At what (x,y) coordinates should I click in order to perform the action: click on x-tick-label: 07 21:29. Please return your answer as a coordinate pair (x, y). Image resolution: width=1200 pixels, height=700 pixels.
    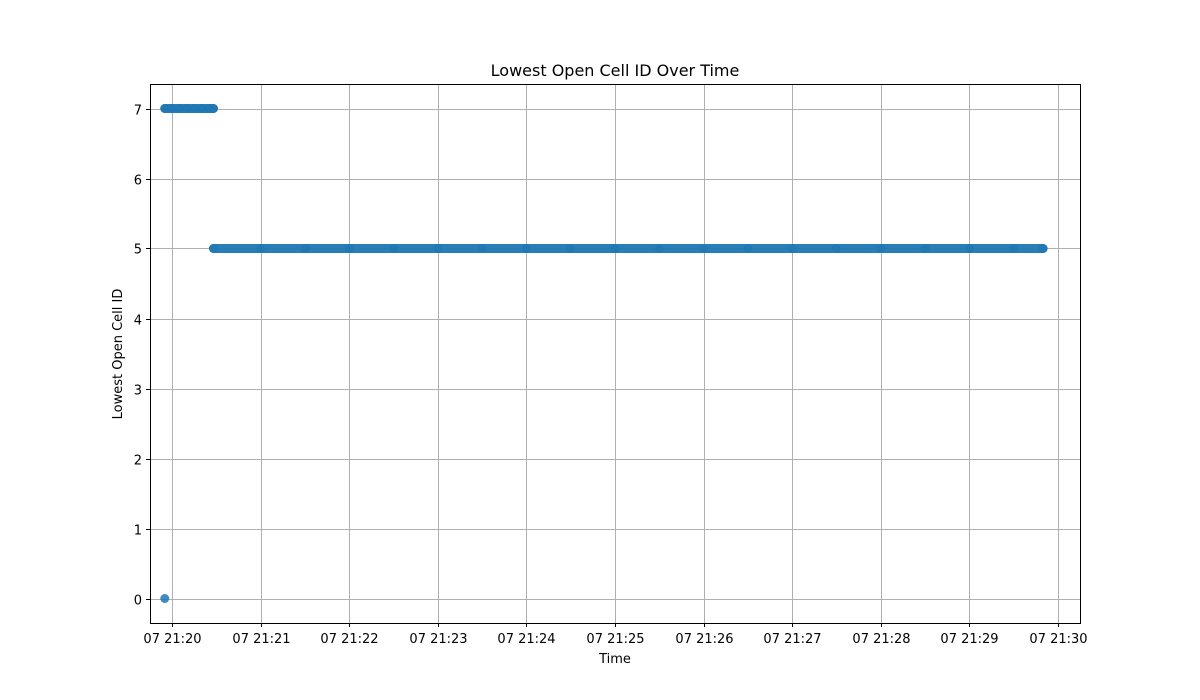
    Looking at the image, I should click on (969, 639).